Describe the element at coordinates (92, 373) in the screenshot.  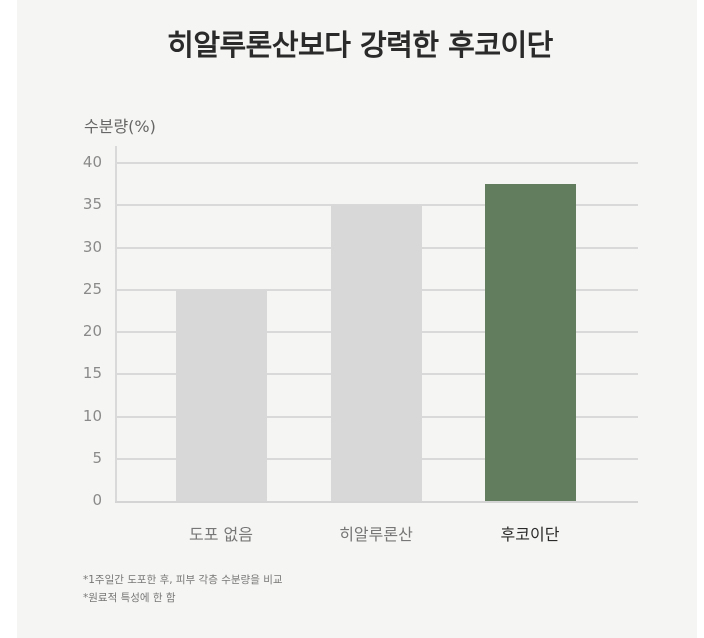
I see `y-tick-label: 15` at that location.